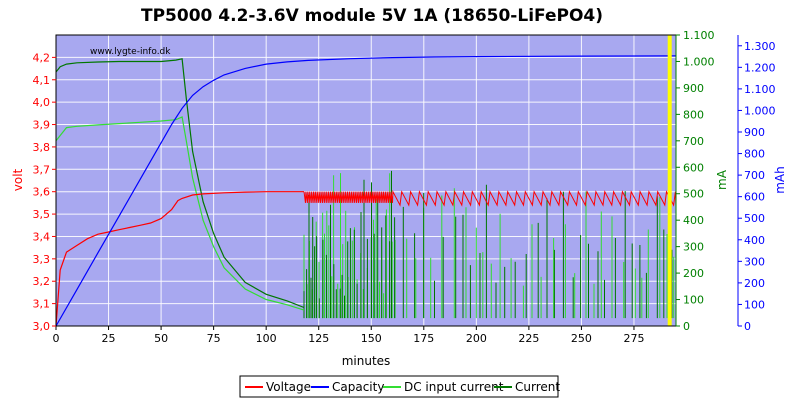 Image resolution: width=800 pixels, height=400 pixels. Describe the element at coordinates (490, 198) in the screenshot. I see `voltage-oscillation` at that location.